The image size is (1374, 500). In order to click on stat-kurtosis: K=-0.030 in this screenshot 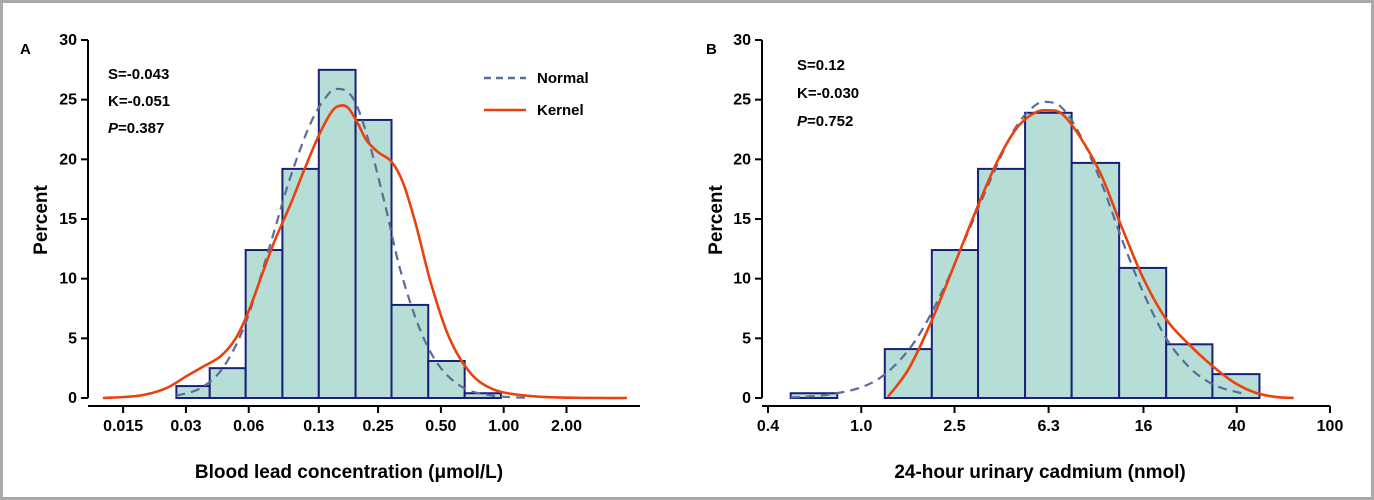, I will do `click(828, 93)`.